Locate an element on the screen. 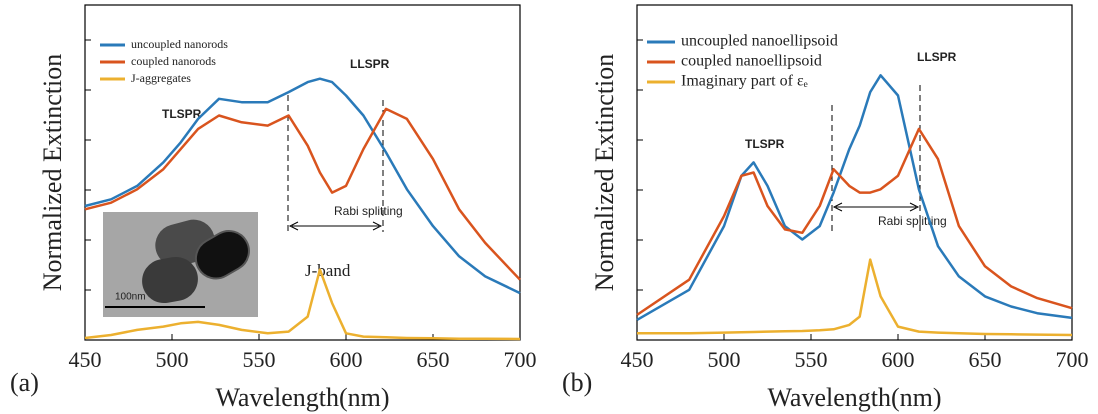 The image size is (1098, 414). legend-label: coupled nanoellipsoid is located at coordinates (751, 61).